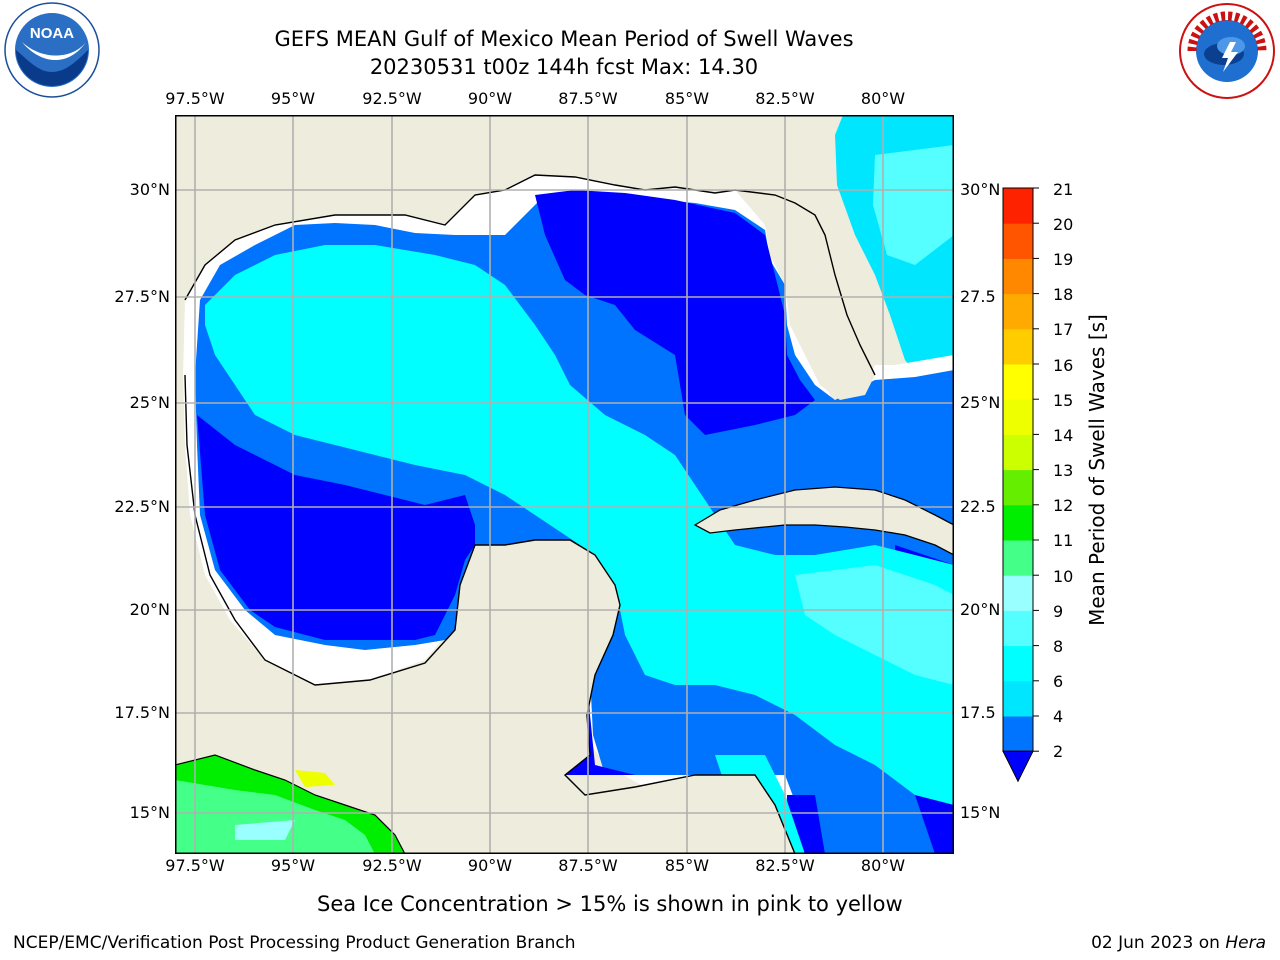 The height and width of the screenshot is (960, 1280). Describe the element at coordinates (1063, 576) in the screenshot. I see `colorbar-tick-label: 10` at that location.